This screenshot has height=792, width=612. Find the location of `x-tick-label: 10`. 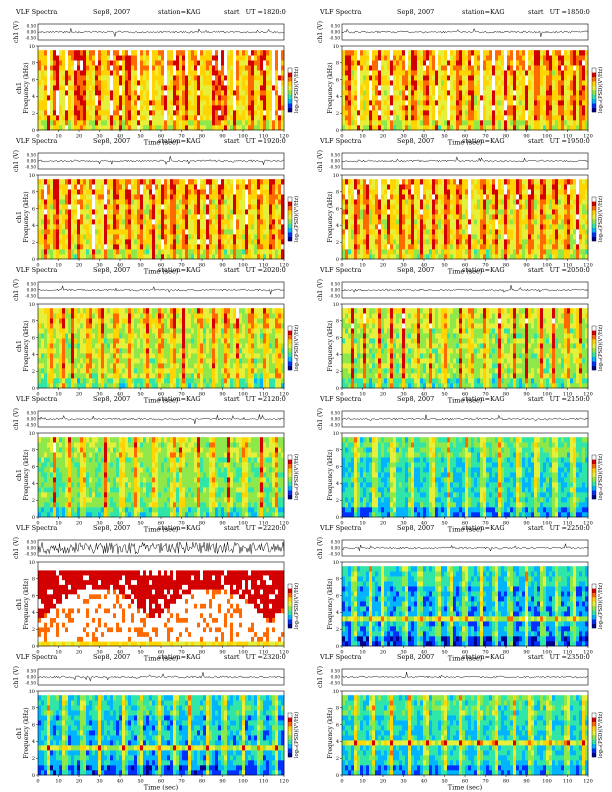

x-tick-label: 10 is located at coordinates (58, 137).